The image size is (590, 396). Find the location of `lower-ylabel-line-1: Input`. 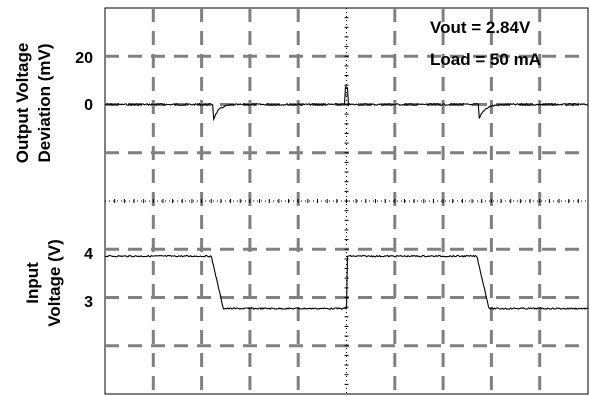

lower-ylabel-line-1: Input is located at coordinates (32, 283).